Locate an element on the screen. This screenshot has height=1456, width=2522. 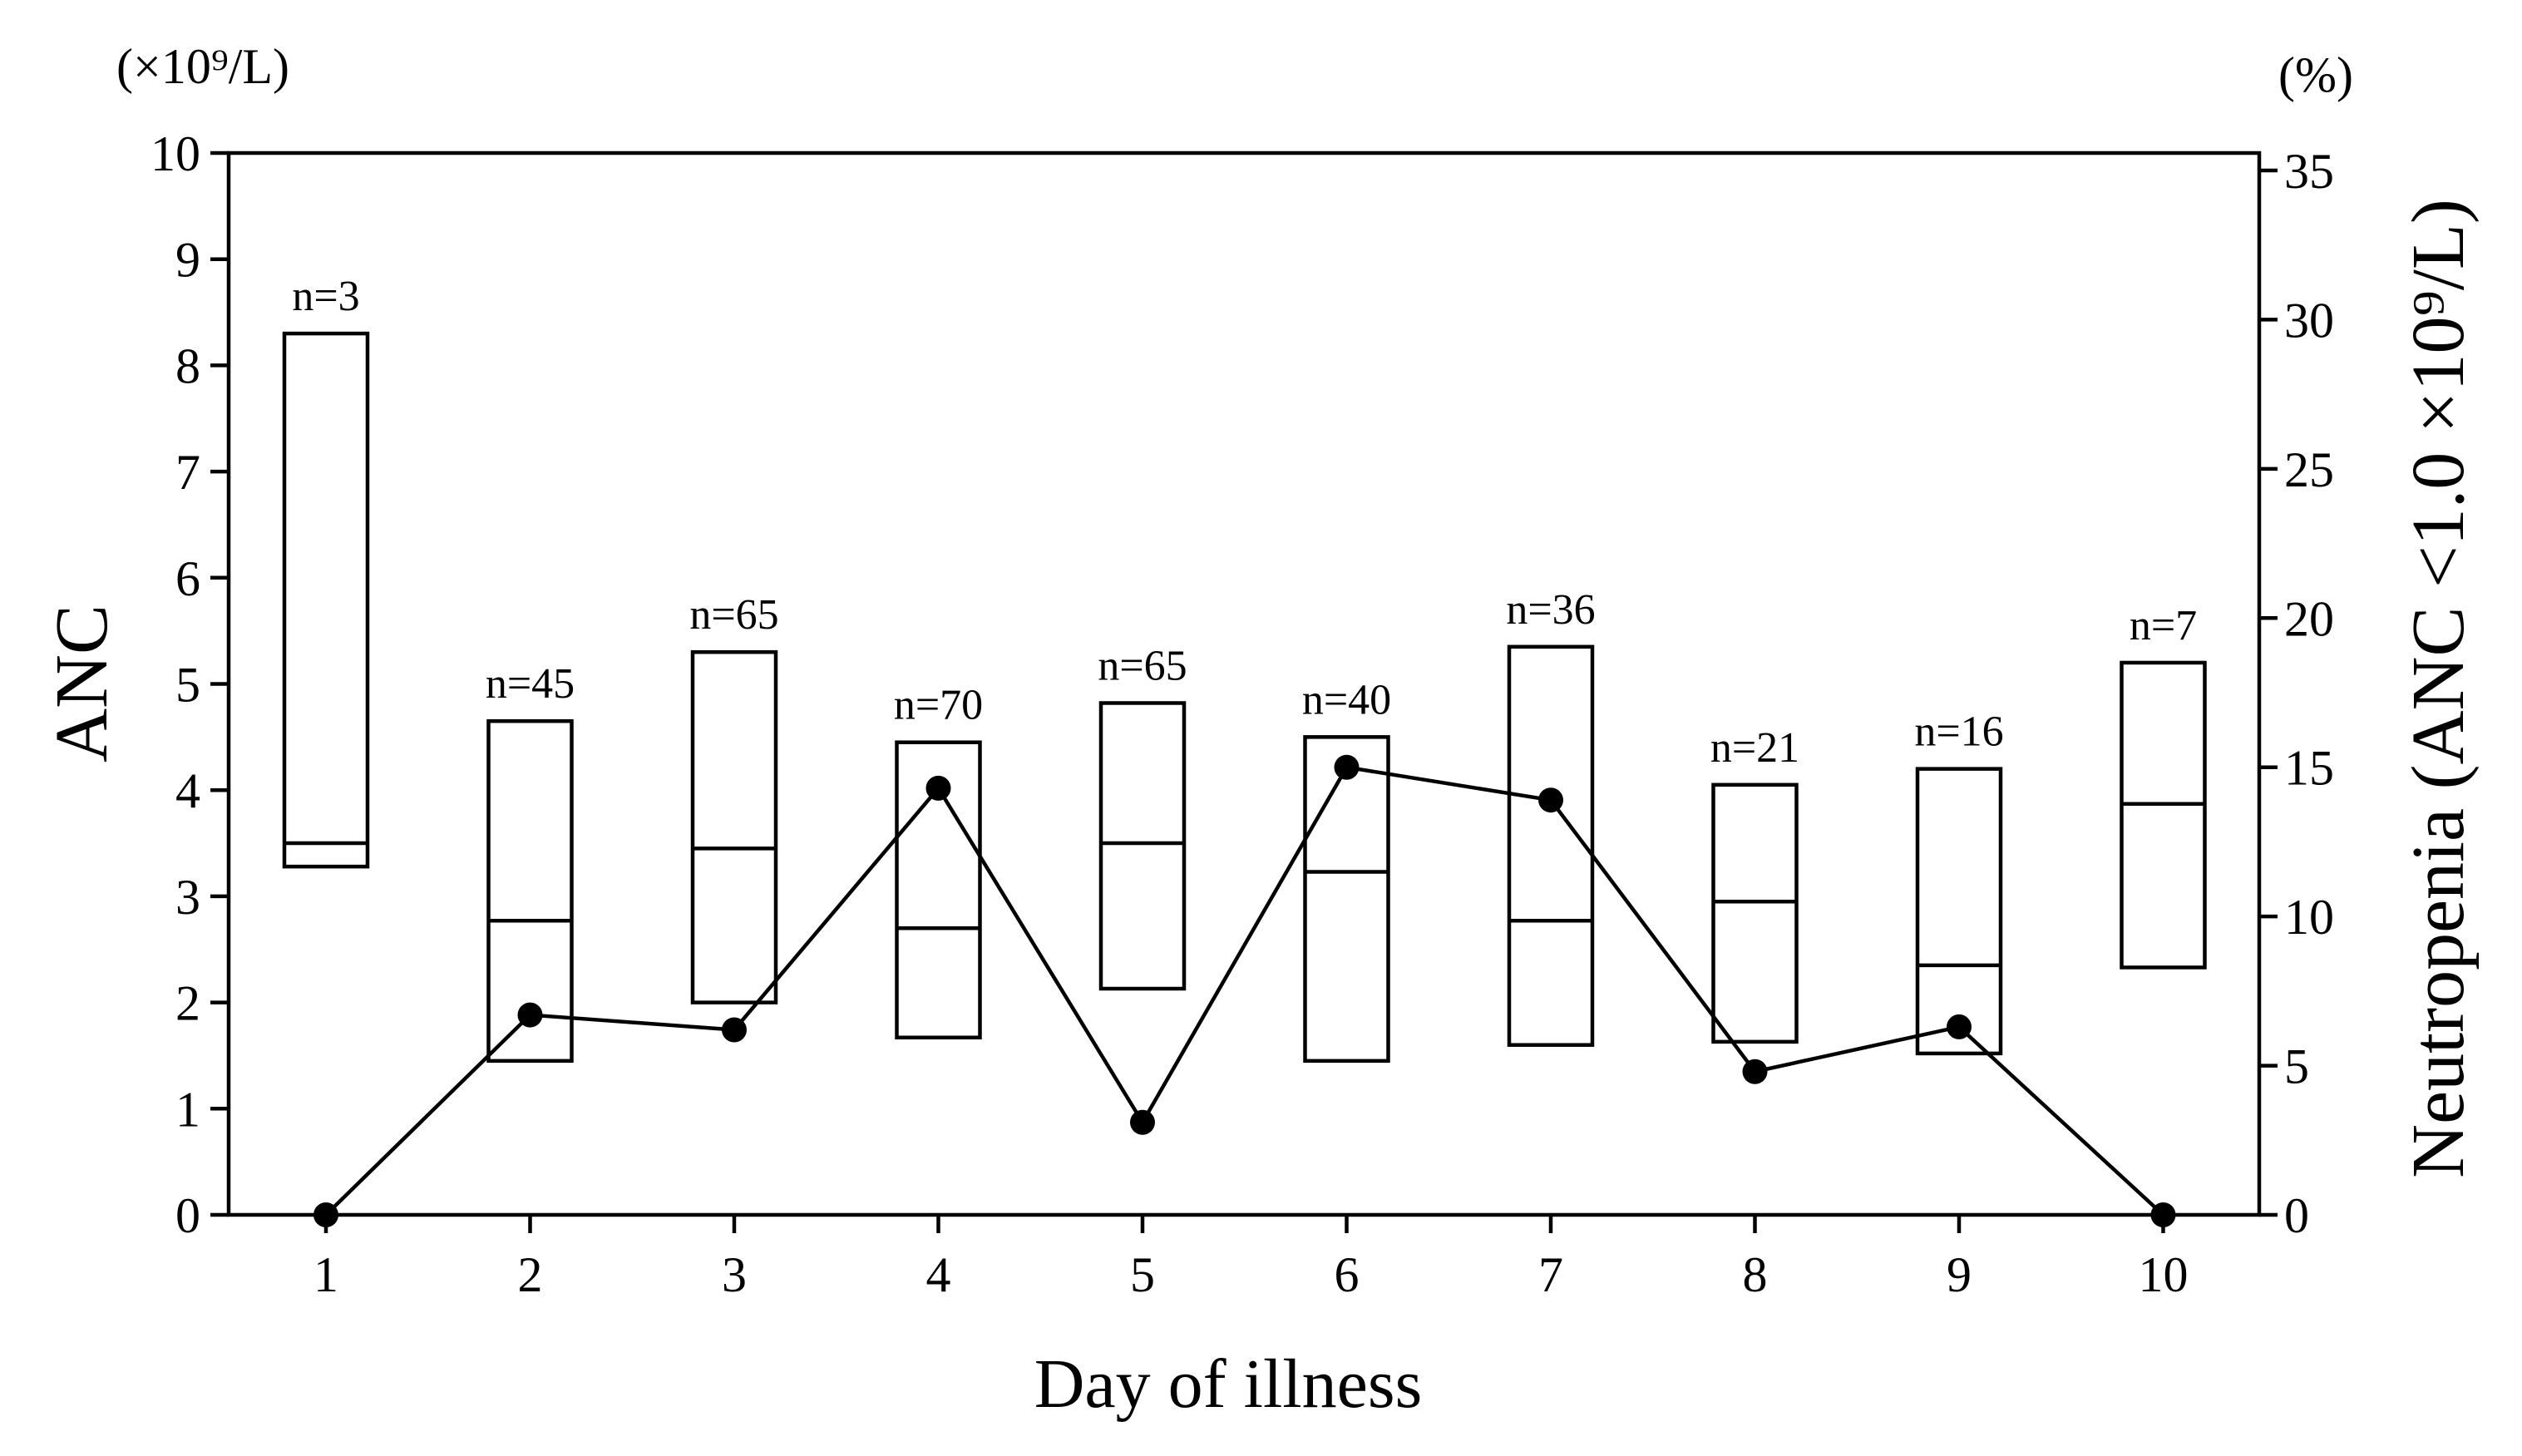
x-tick-label: 9 is located at coordinates (1959, 1274).